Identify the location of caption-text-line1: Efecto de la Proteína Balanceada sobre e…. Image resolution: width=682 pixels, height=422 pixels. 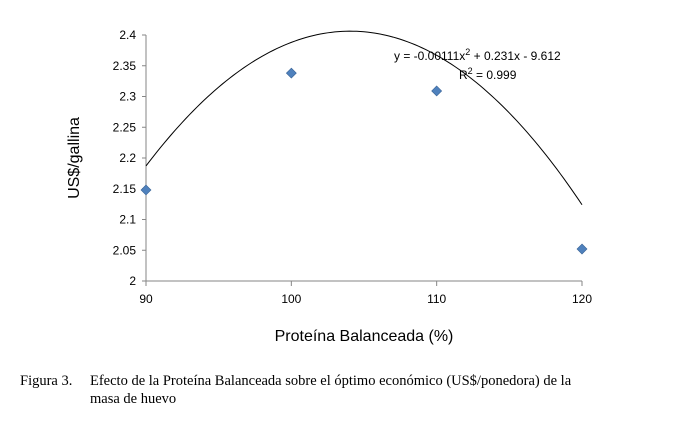
(331, 381).